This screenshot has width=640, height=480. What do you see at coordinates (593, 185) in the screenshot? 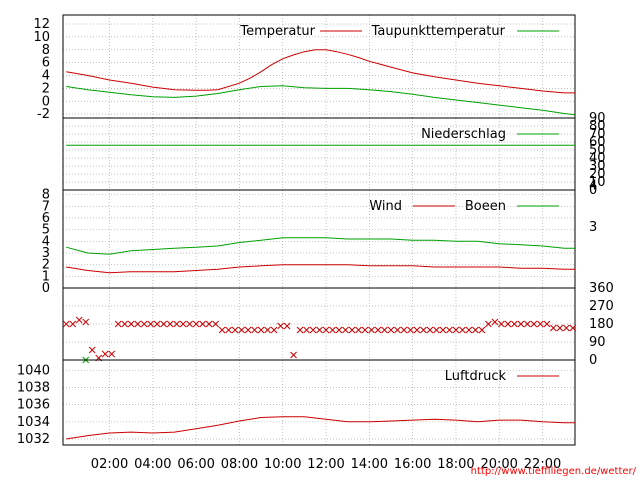
I see `y2-tick-label: 4` at bounding box center [593, 185].